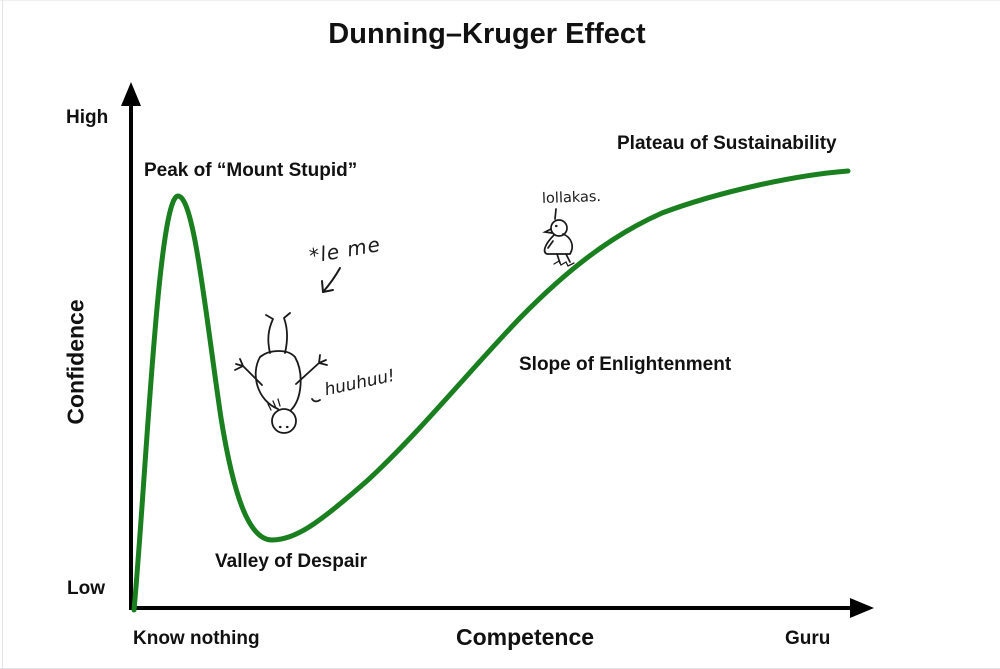  I want to click on y-axis, so click(131, 346).